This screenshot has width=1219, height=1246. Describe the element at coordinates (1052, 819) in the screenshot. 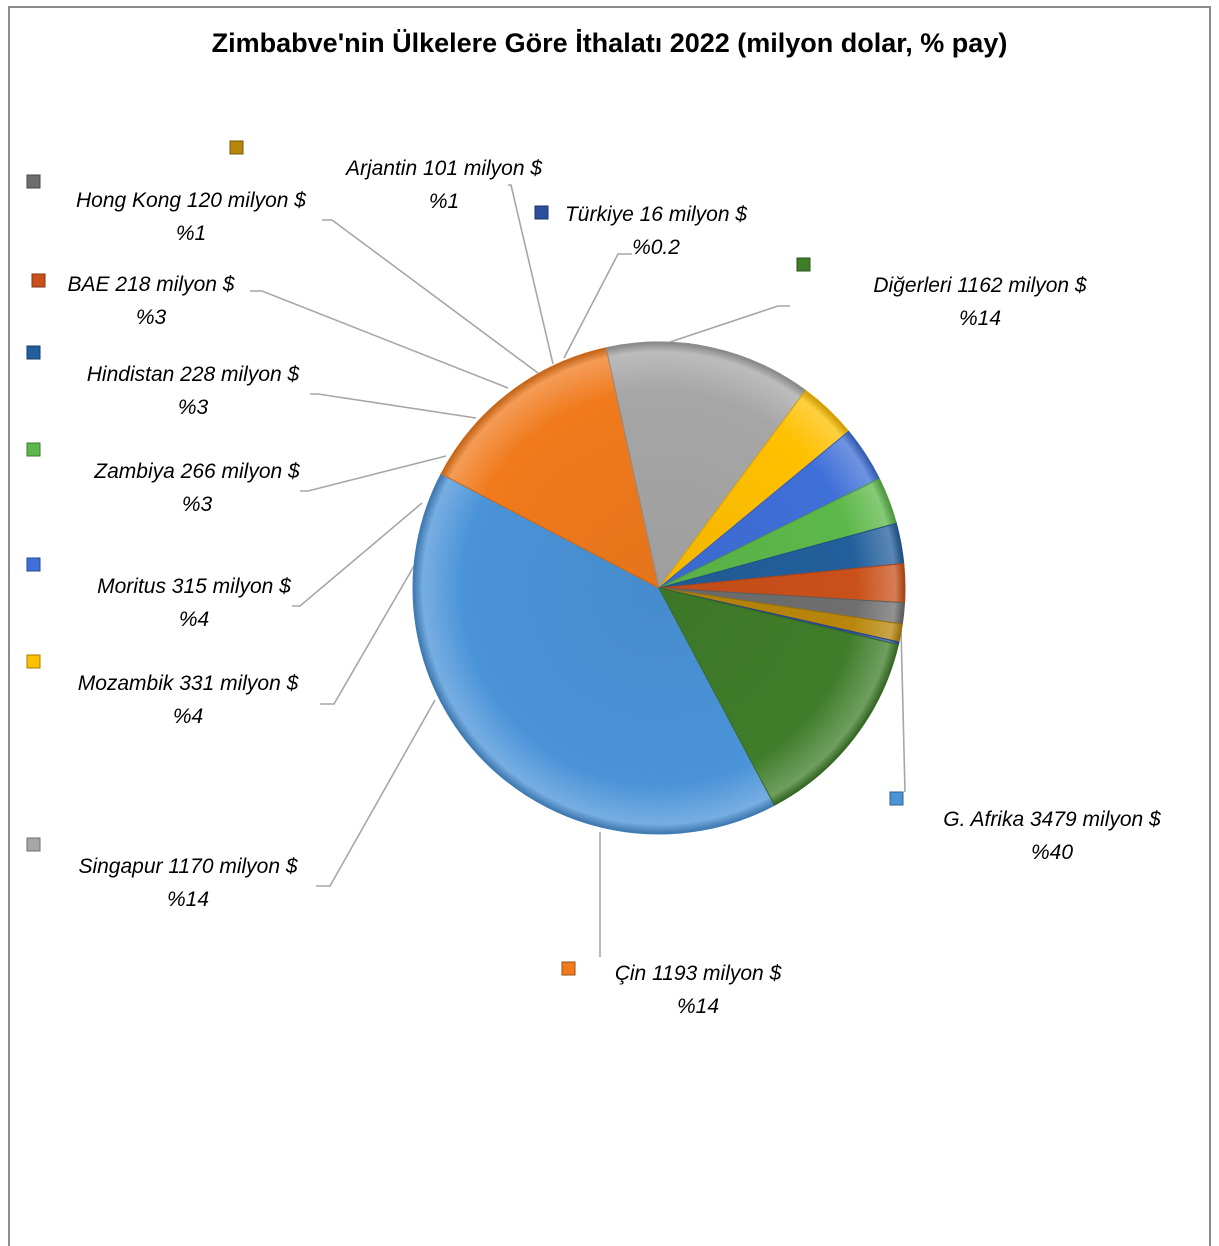

I see `data-label-g-afrika: G. Afrika 3479 milyon $` at that location.